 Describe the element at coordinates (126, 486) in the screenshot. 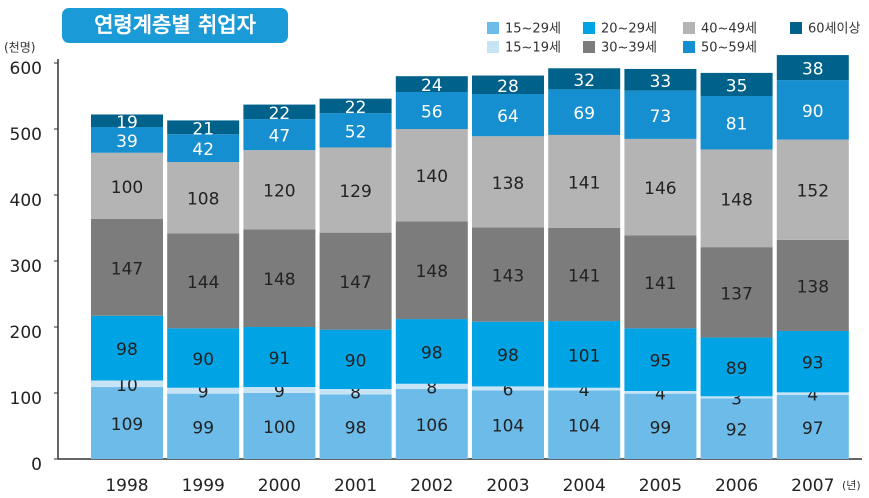

I see `x-tick-label: 1998` at that location.